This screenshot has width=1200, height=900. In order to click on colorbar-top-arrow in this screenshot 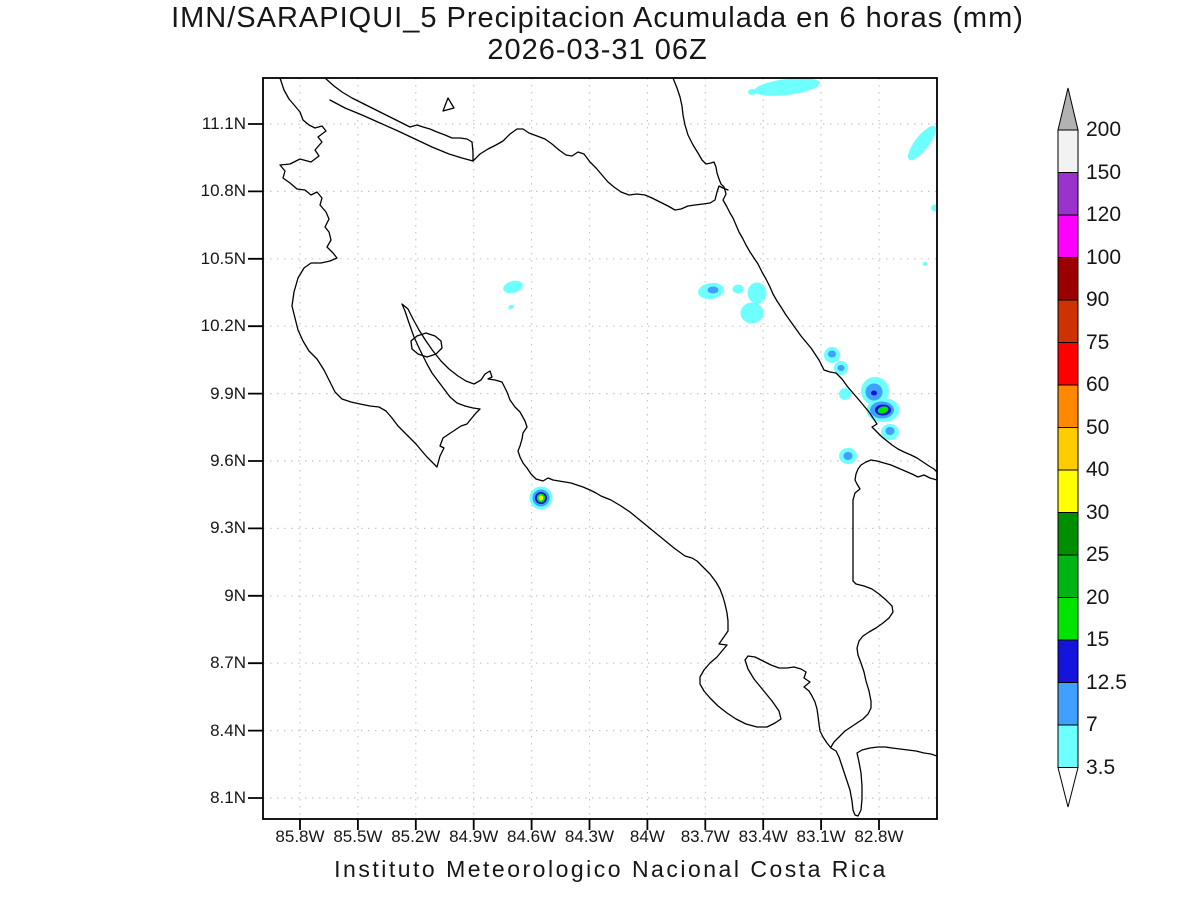, I will do `click(1068, 109)`.